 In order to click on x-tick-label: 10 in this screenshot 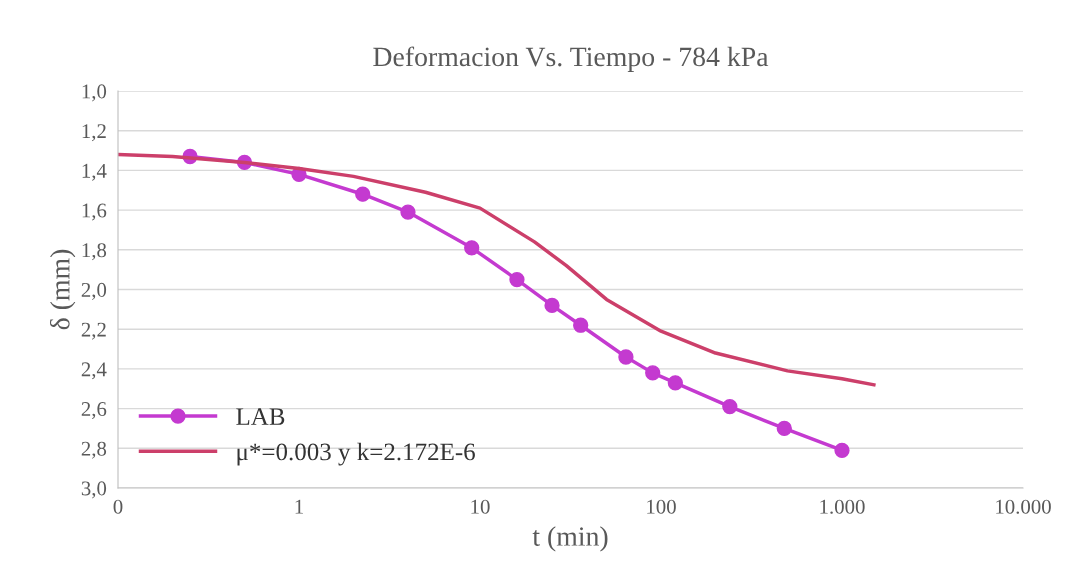, I will do `click(480, 506)`.